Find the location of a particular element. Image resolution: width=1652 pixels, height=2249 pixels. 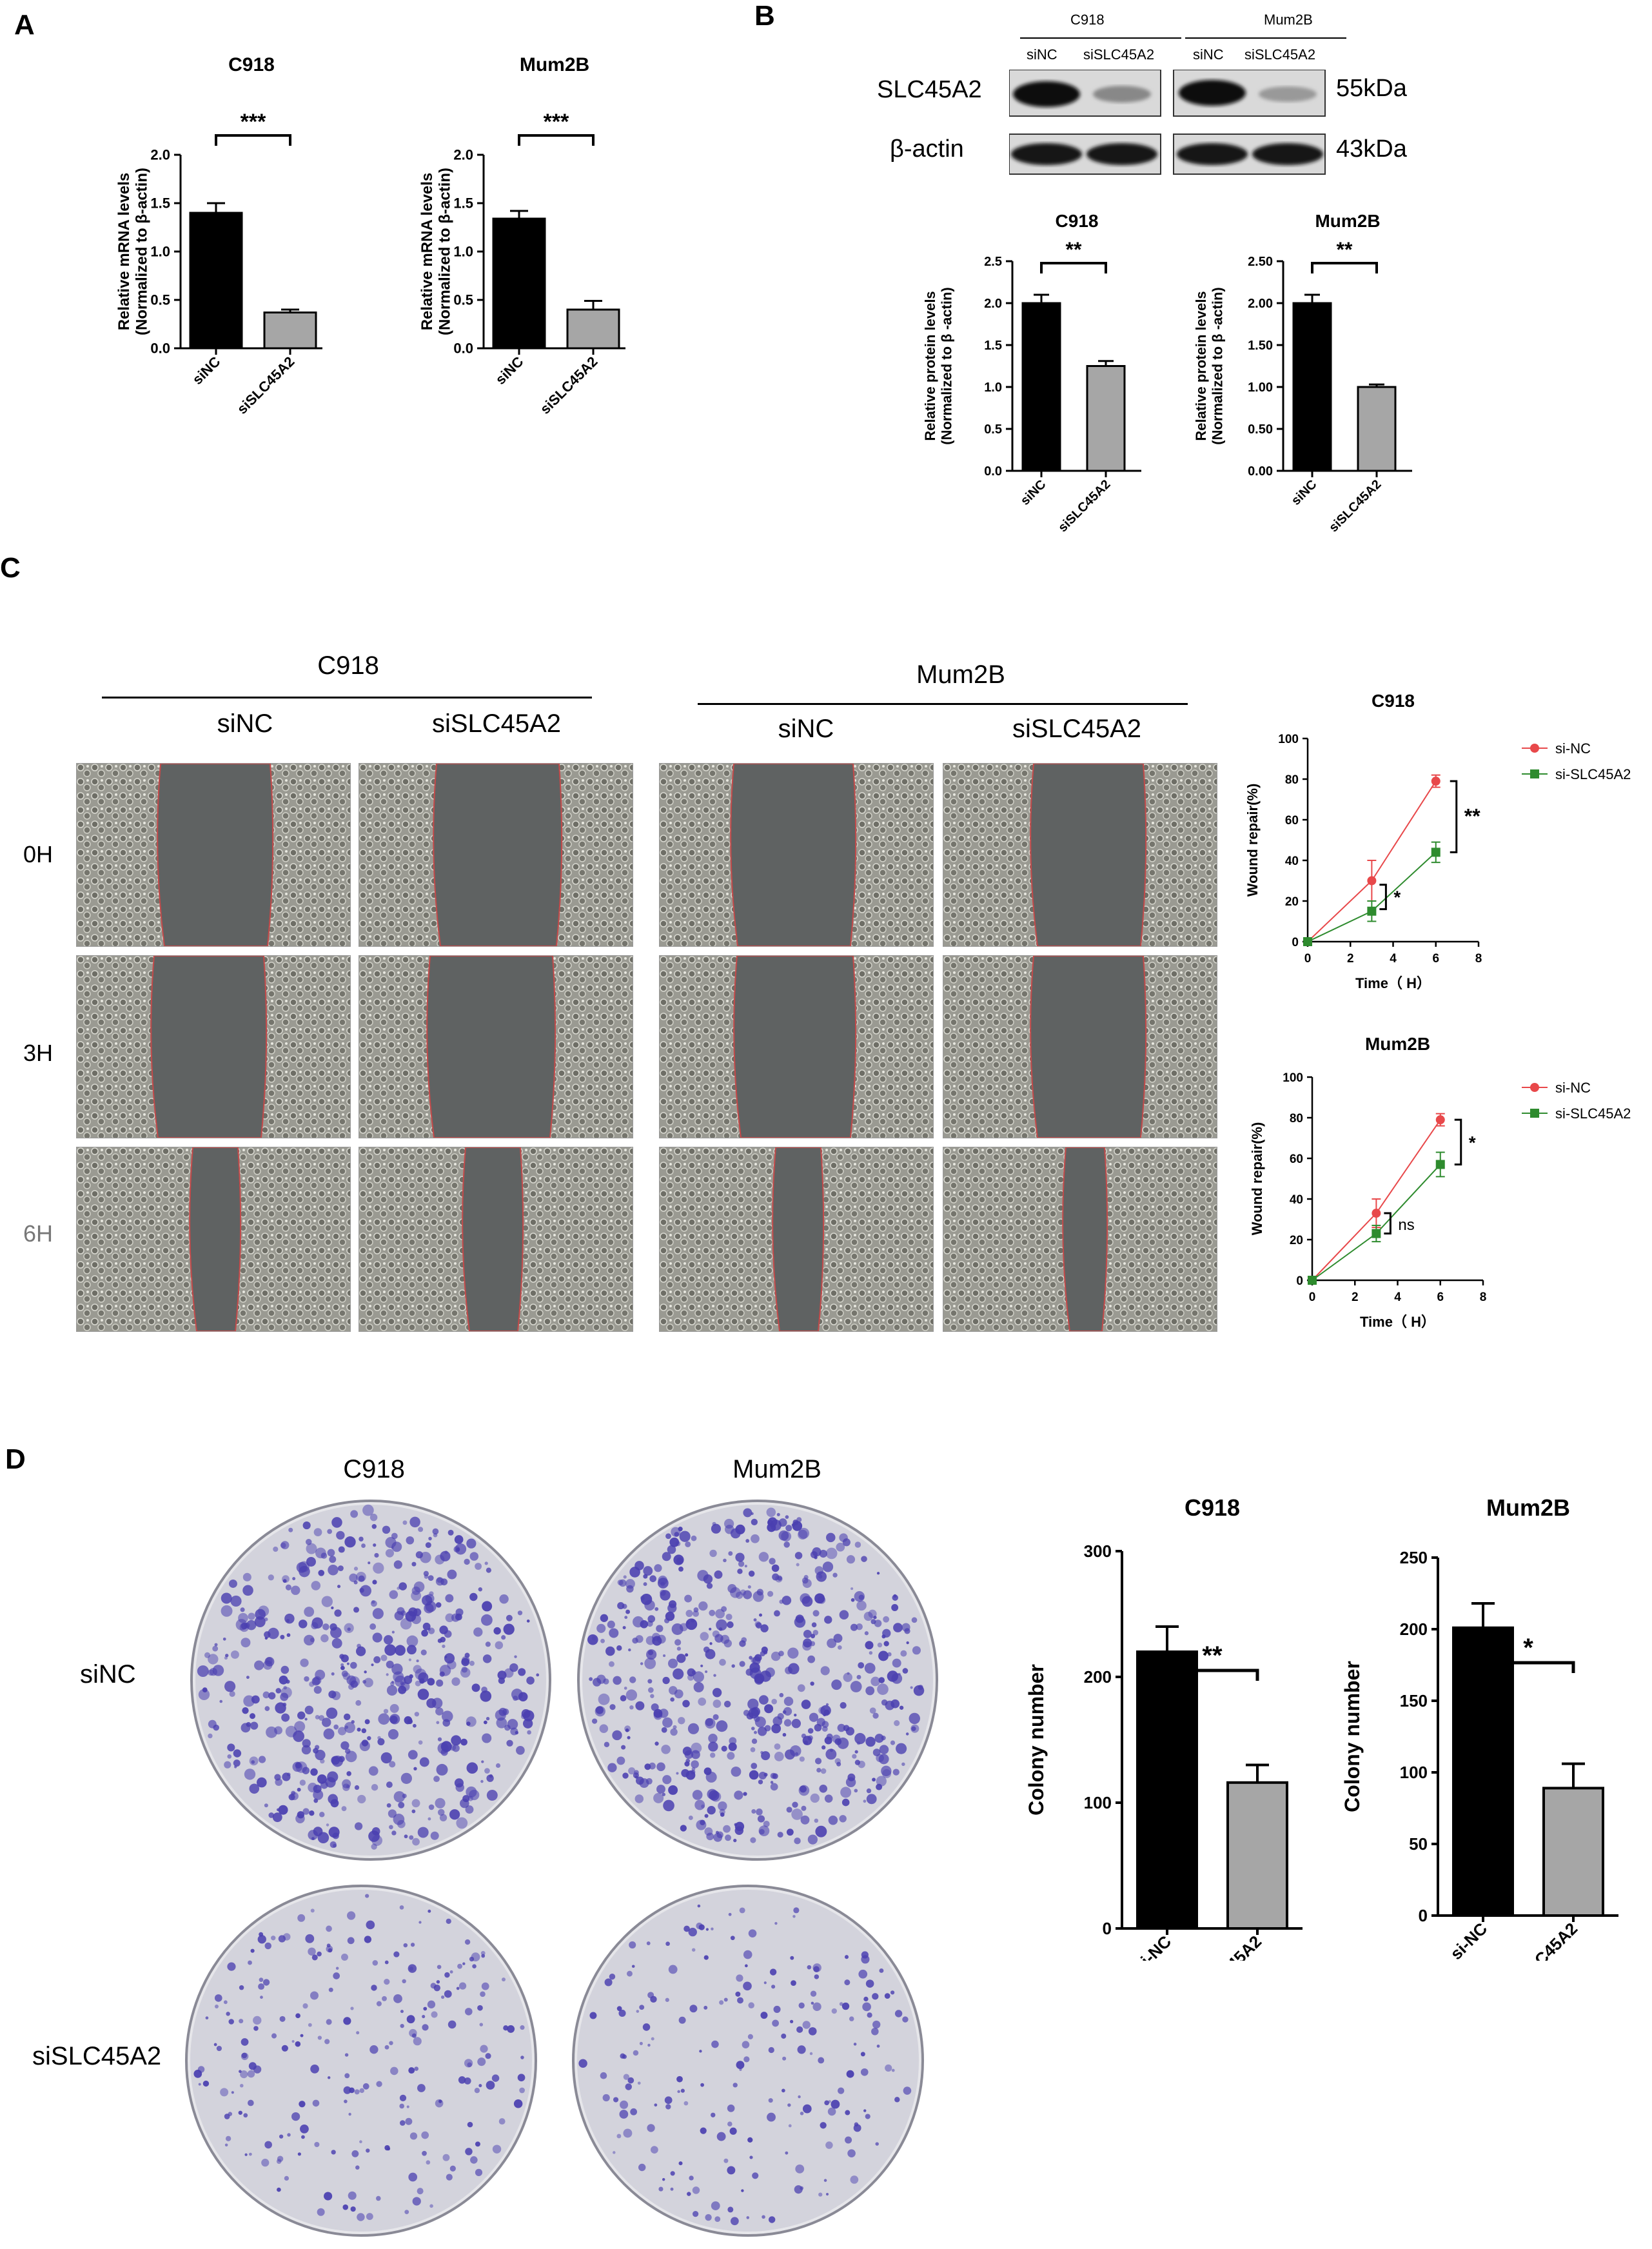

legend-label: si-NC is located at coordinates (1573, 748).